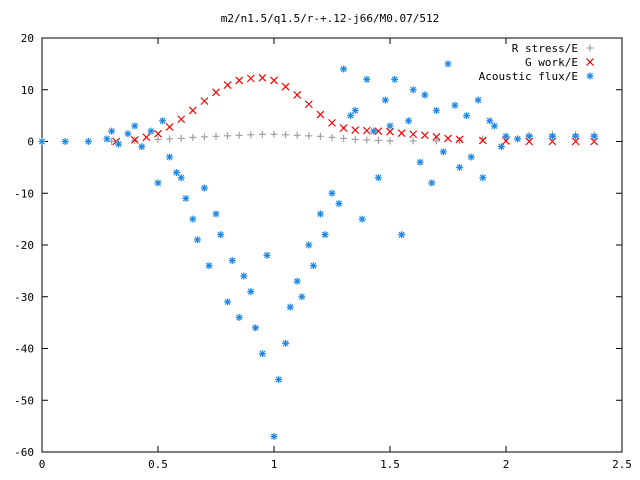  What do you see at coordinates (528, 76) in the screenshot?
I see `legend-label-acoustic-flux: Acoustic flux/E` at bounding box center [528, 76].